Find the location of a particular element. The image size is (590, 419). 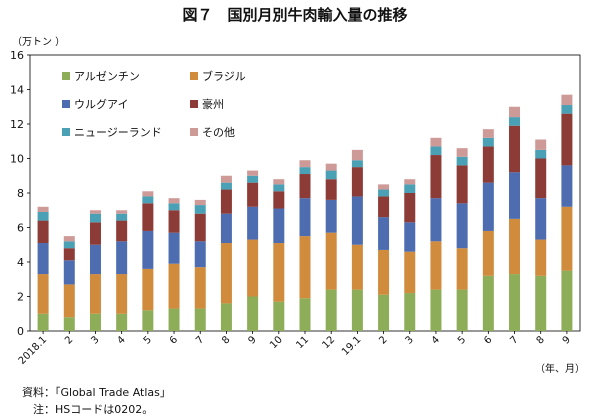

x-tick-label: 19.1 is located at coordinates (352, 346).